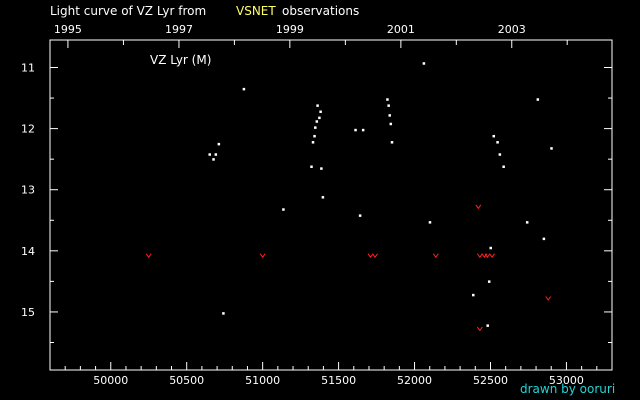 This screenshot has width=640, height=400. What do you see at coordinates (262, 380) in the screenshot?
I see `x-tick-label: 51000` at bounding box center [262, 380].